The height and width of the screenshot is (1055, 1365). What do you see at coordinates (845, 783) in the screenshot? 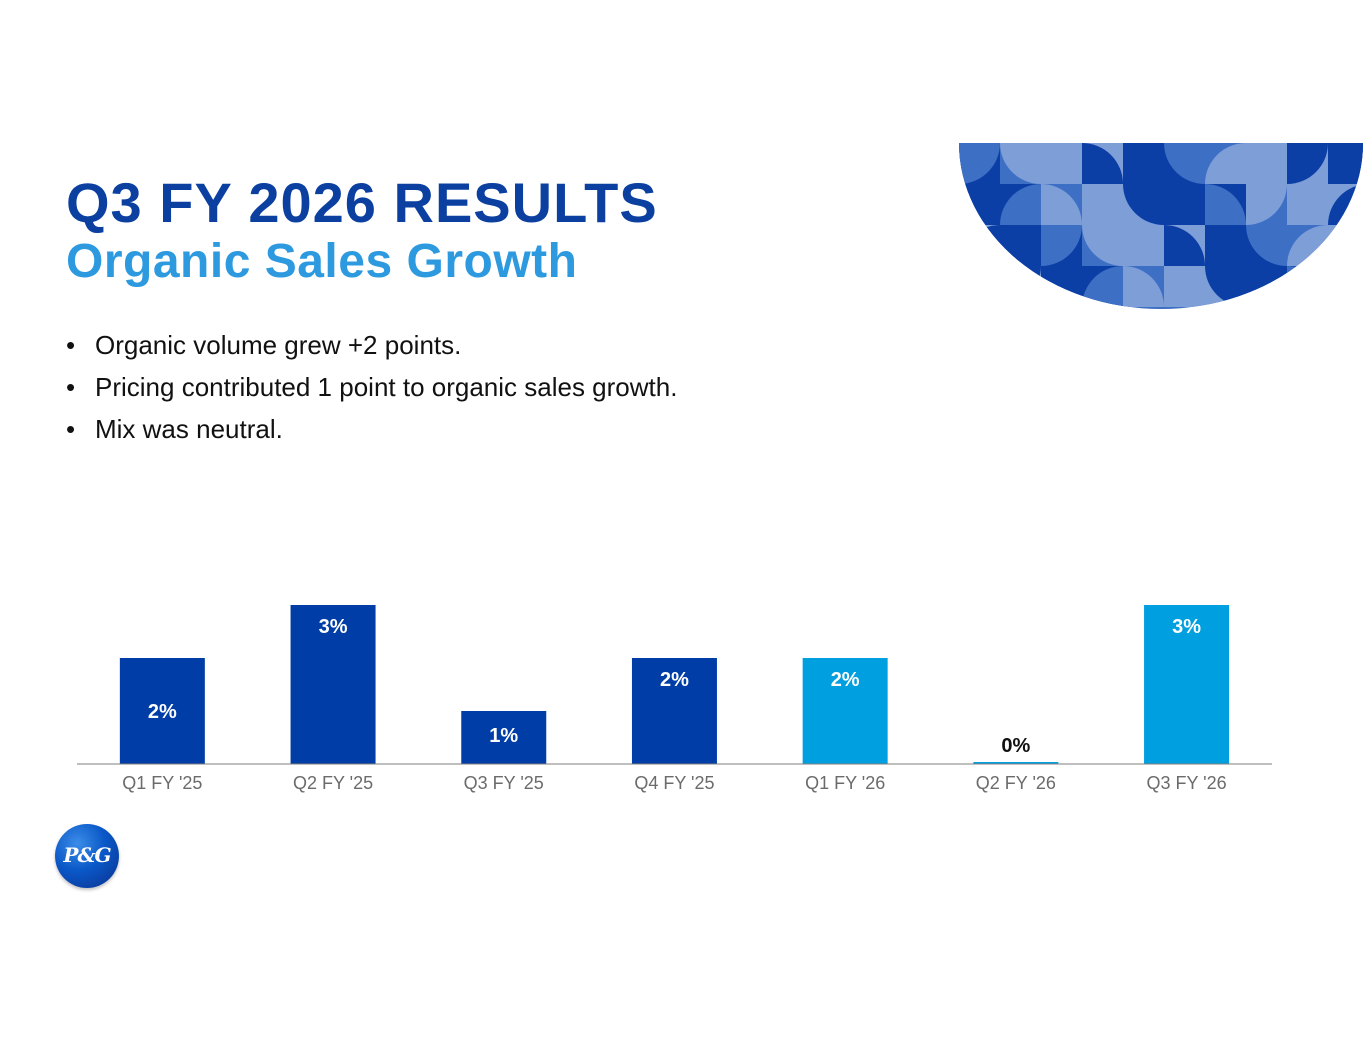
I see `x-tick-label: Q1 FY '26` at bounding box center [845, 783].